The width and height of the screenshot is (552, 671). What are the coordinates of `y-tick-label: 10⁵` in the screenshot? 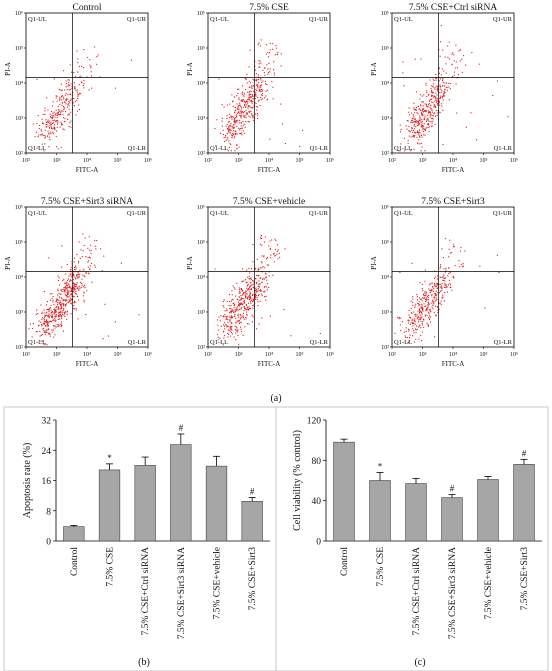 It's located at (201, 243).